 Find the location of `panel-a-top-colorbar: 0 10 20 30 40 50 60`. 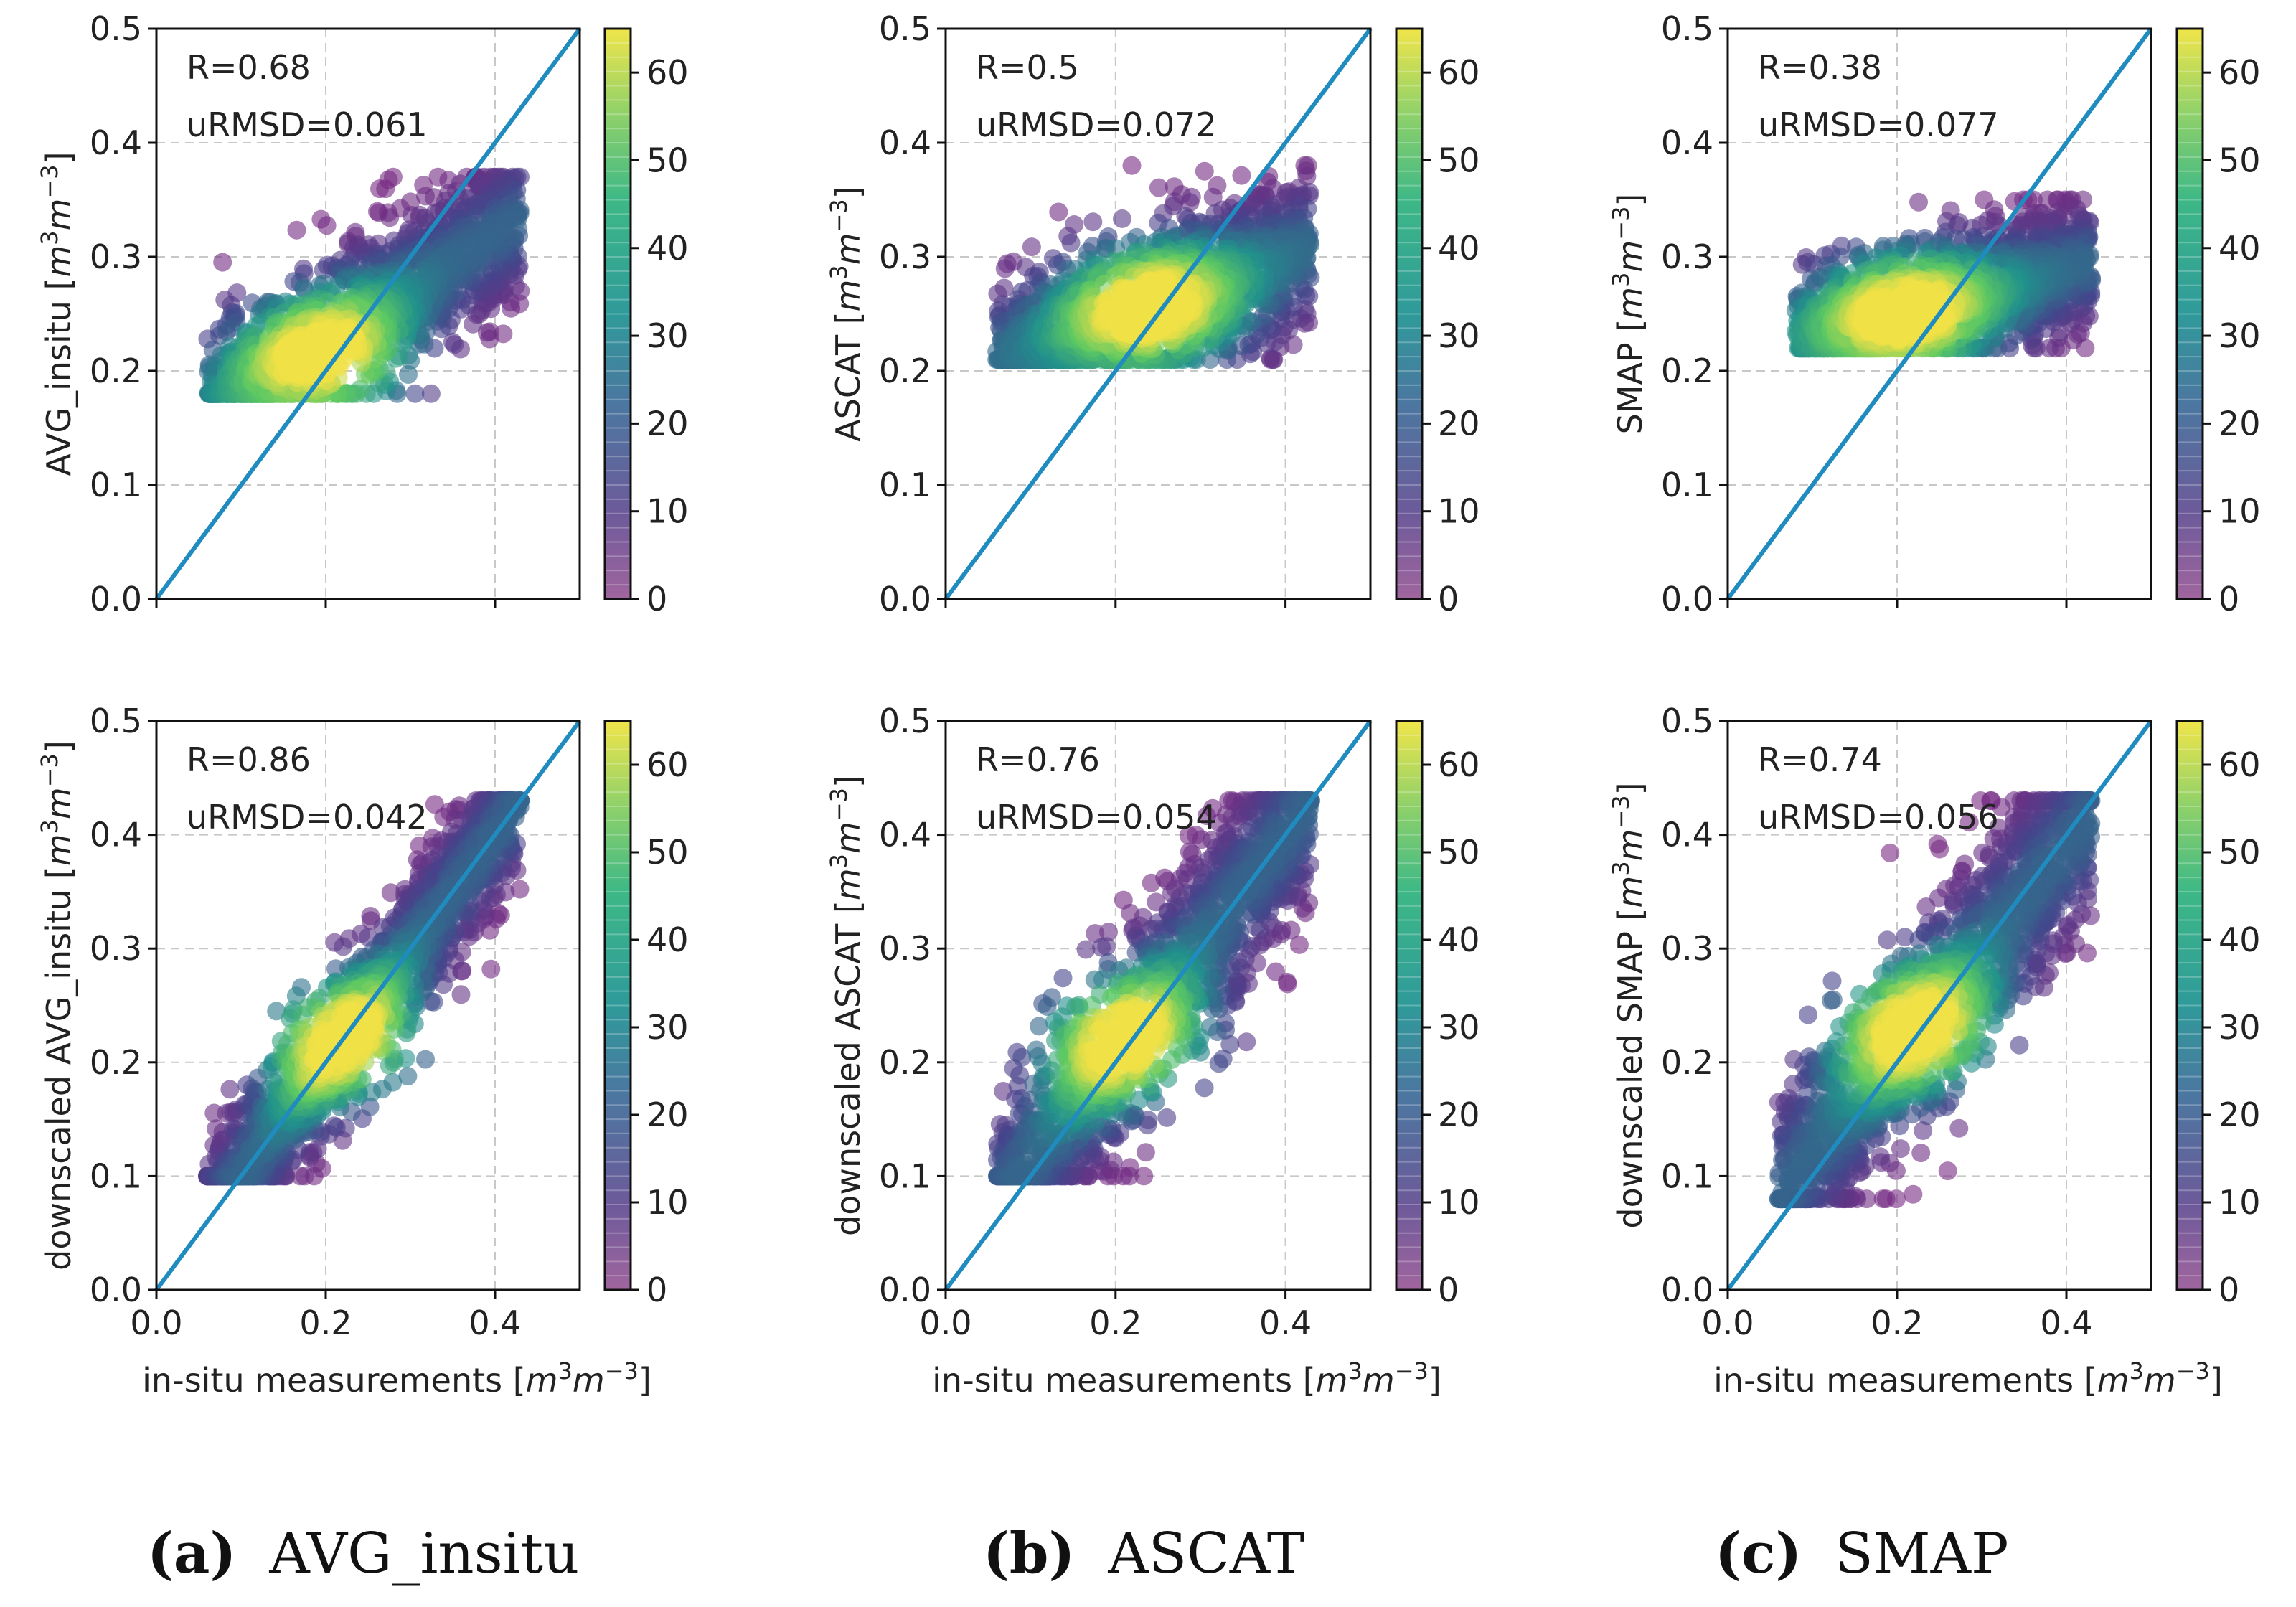

panel-a-top-colorbar: 0 10 20 30 40 50 60 is located at coordinates (646, 322).